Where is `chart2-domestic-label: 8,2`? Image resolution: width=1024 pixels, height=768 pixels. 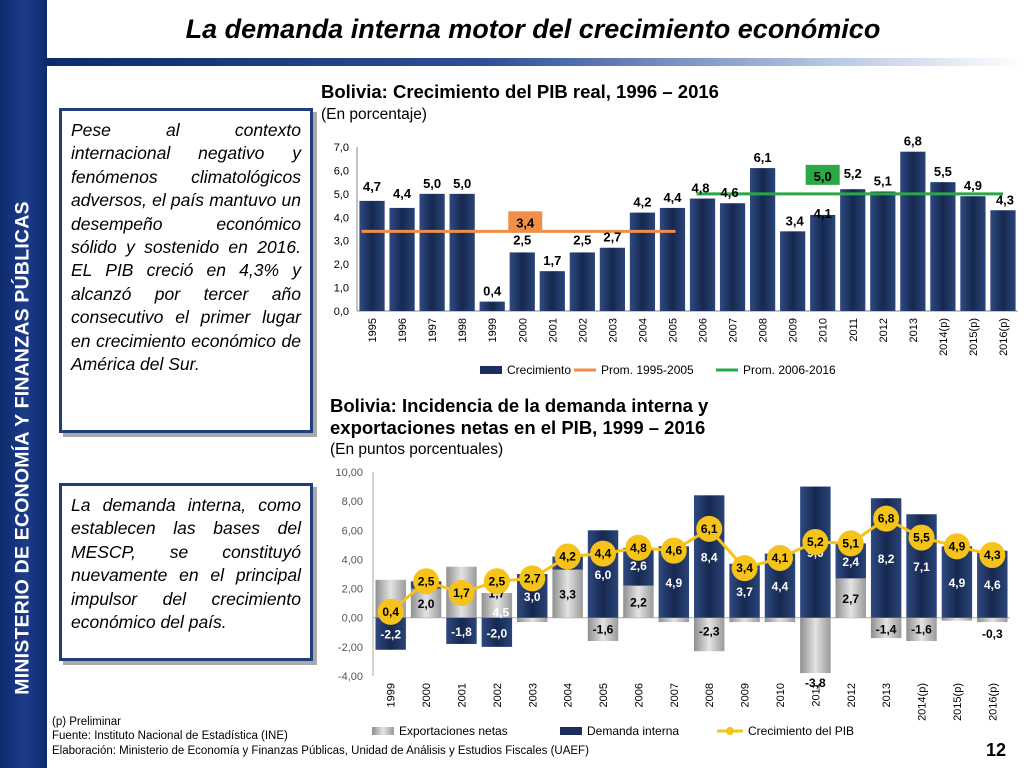
chart2-domestic-label: 8,2 is located at coordinates (886, 559).